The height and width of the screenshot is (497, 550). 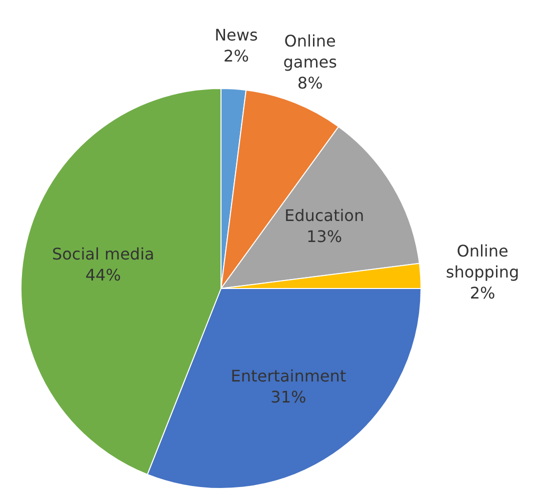 What do you see at coordinates (103, 275) in the screenshot?
I see `data-label: 44%` at bounding box center [103, 275].